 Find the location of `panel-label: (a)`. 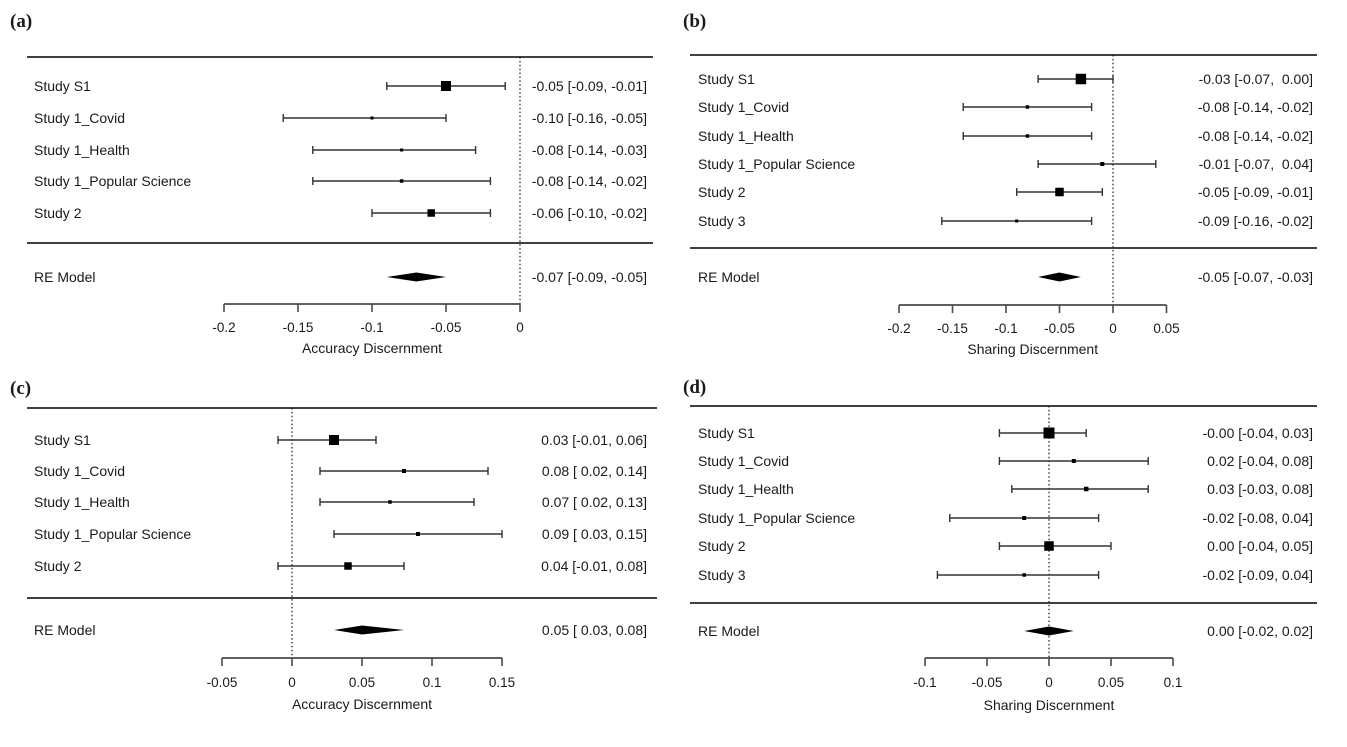

panel-label: (a) is located at coordinates (21, 21).